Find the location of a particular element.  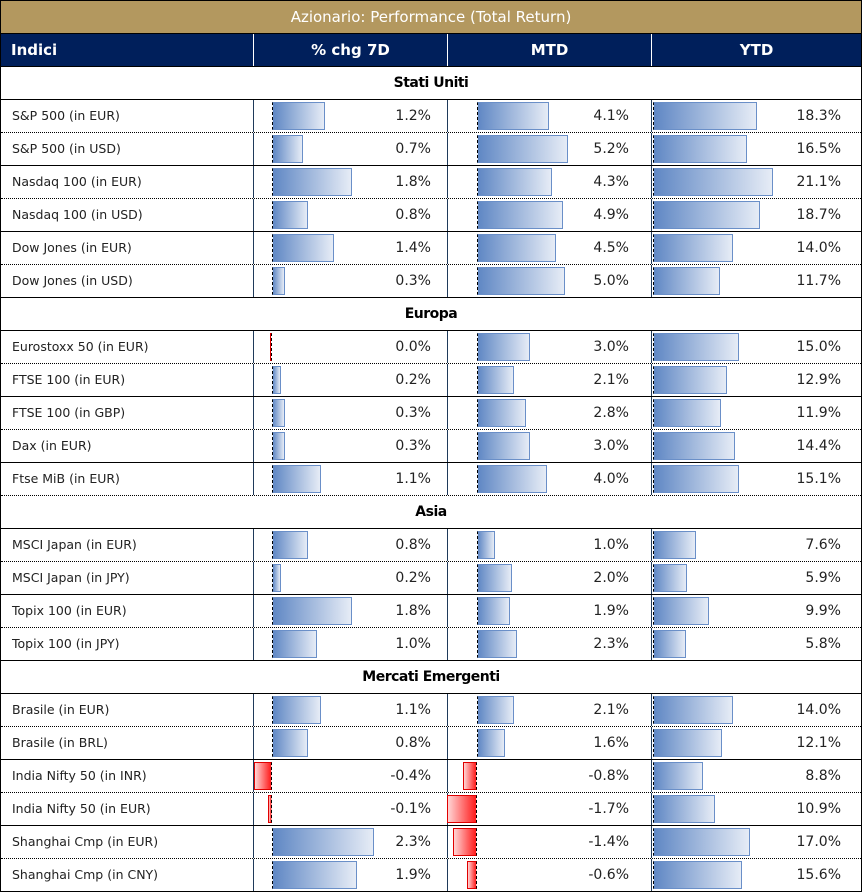

mtd-cell: 2.1% is located at coordinates (549, 380).